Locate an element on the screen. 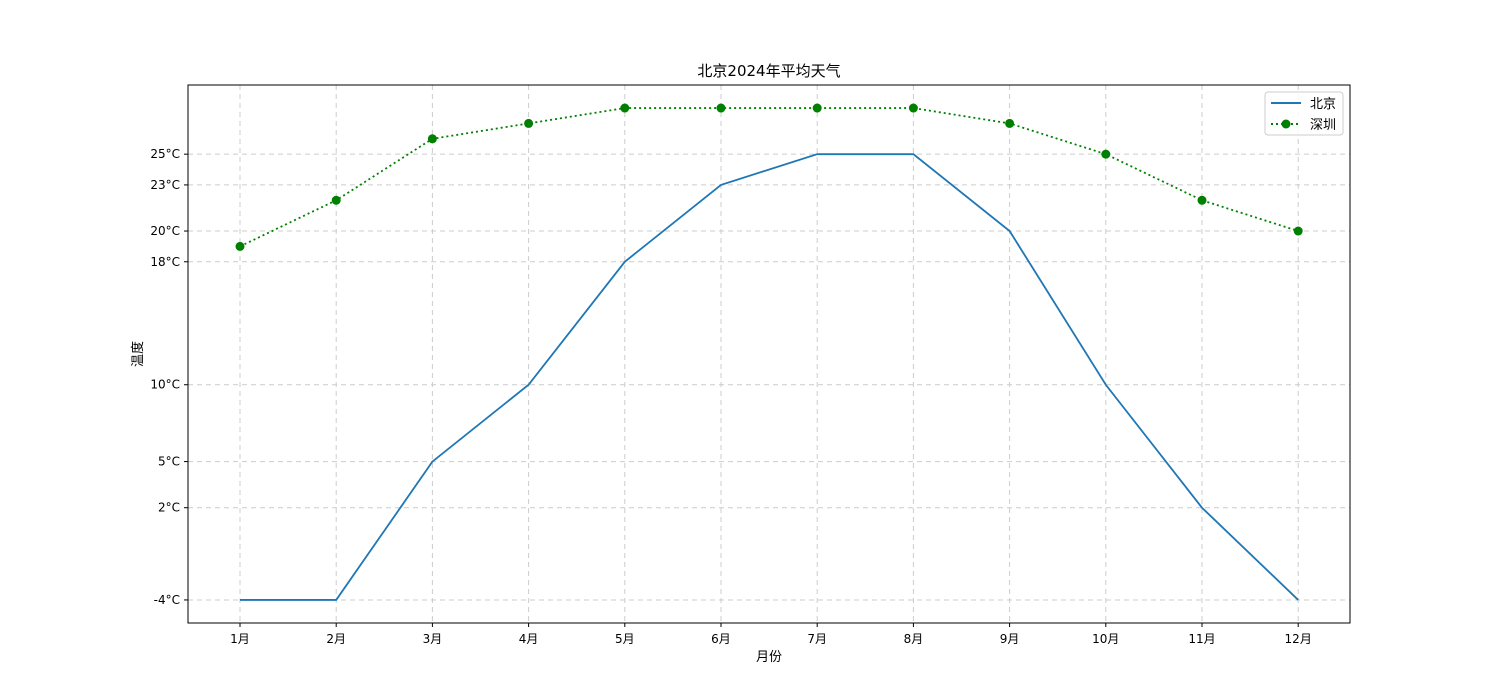  y-tick-label: 20°C is located at coordinates (165, 231).